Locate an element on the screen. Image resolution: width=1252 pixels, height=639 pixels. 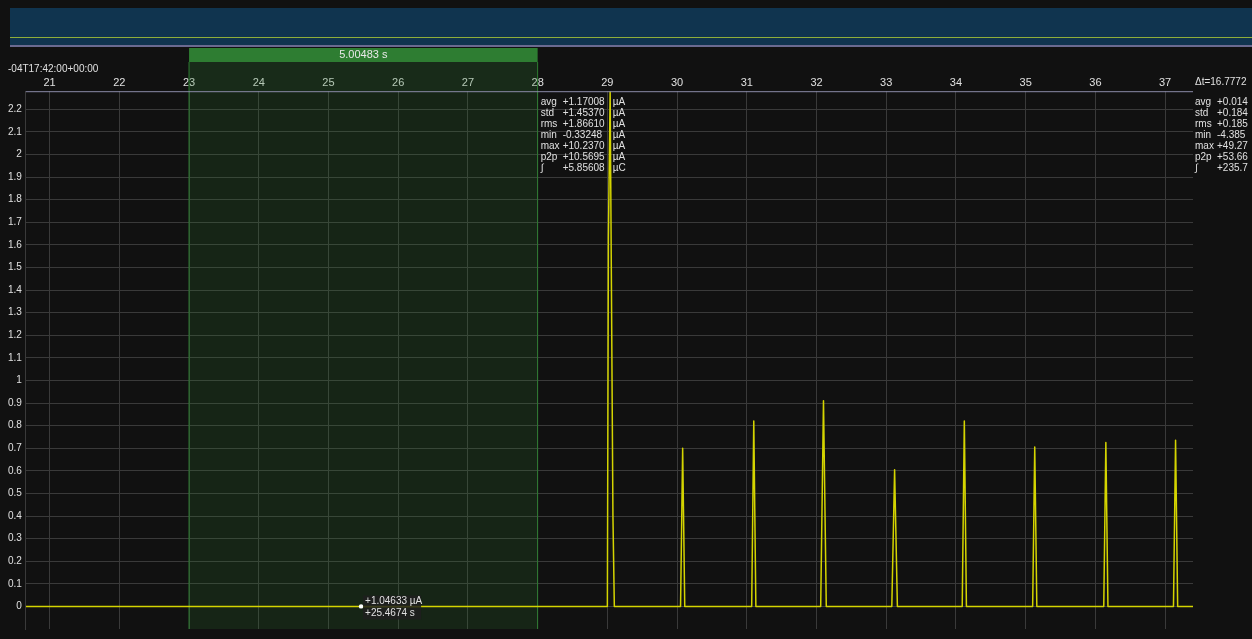
x-tick-label: 35 is located at coordinates (1025, 81).